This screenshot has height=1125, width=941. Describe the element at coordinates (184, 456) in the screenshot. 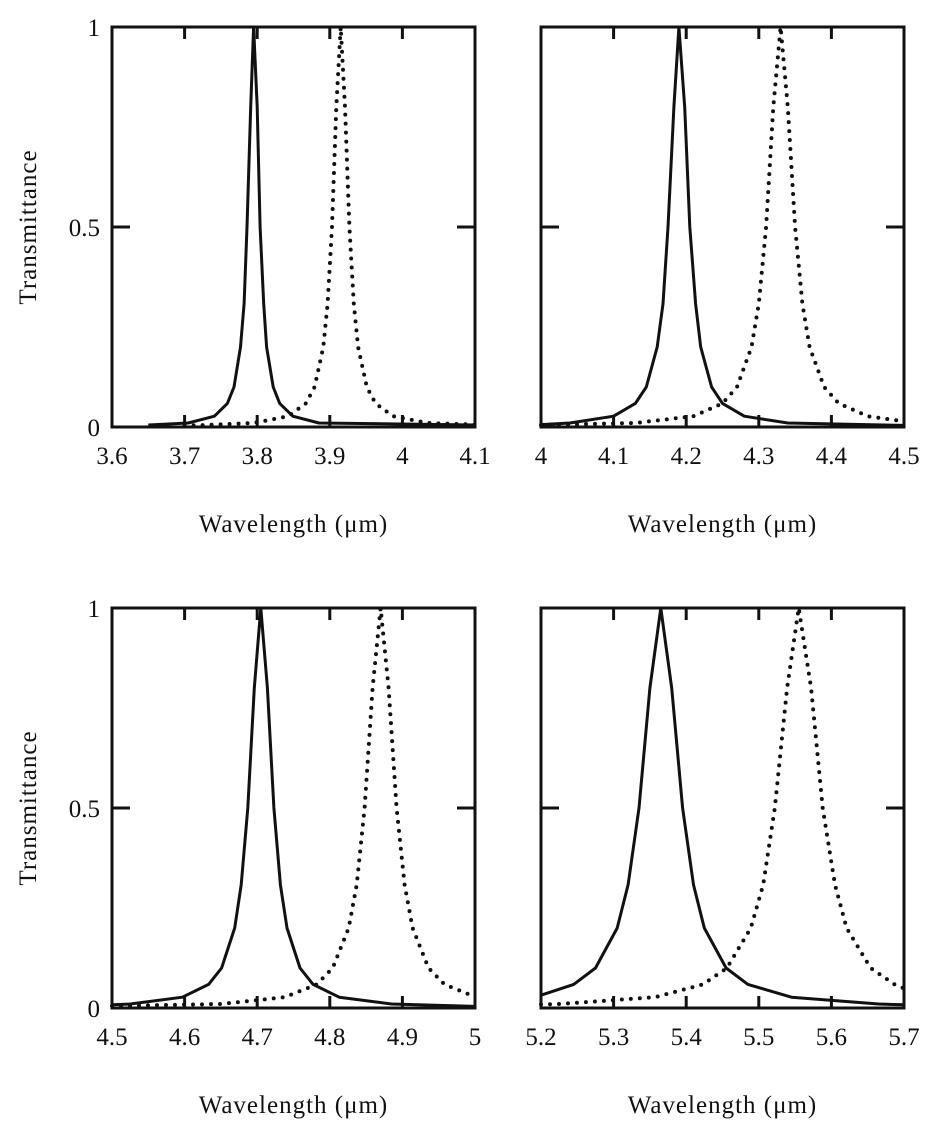

I see `x-tick-label: 3.7` at that location.